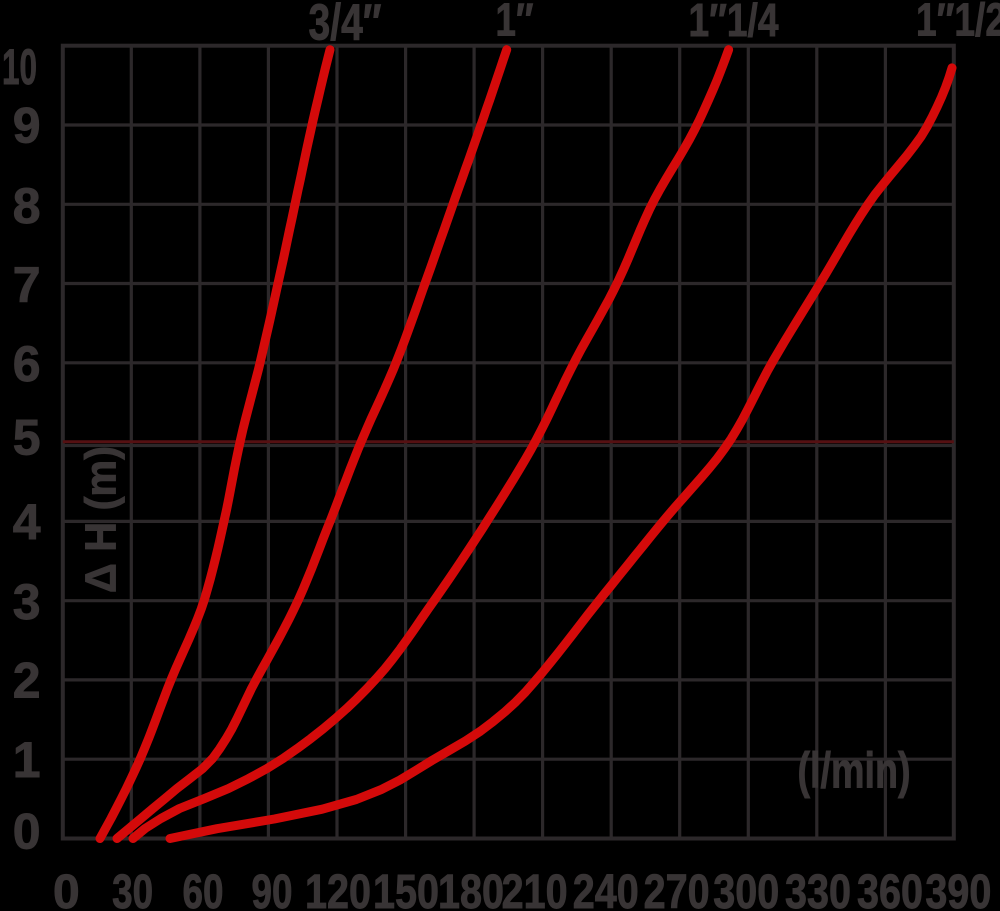  I want to click on svg-text: 120, so click(338, 888).